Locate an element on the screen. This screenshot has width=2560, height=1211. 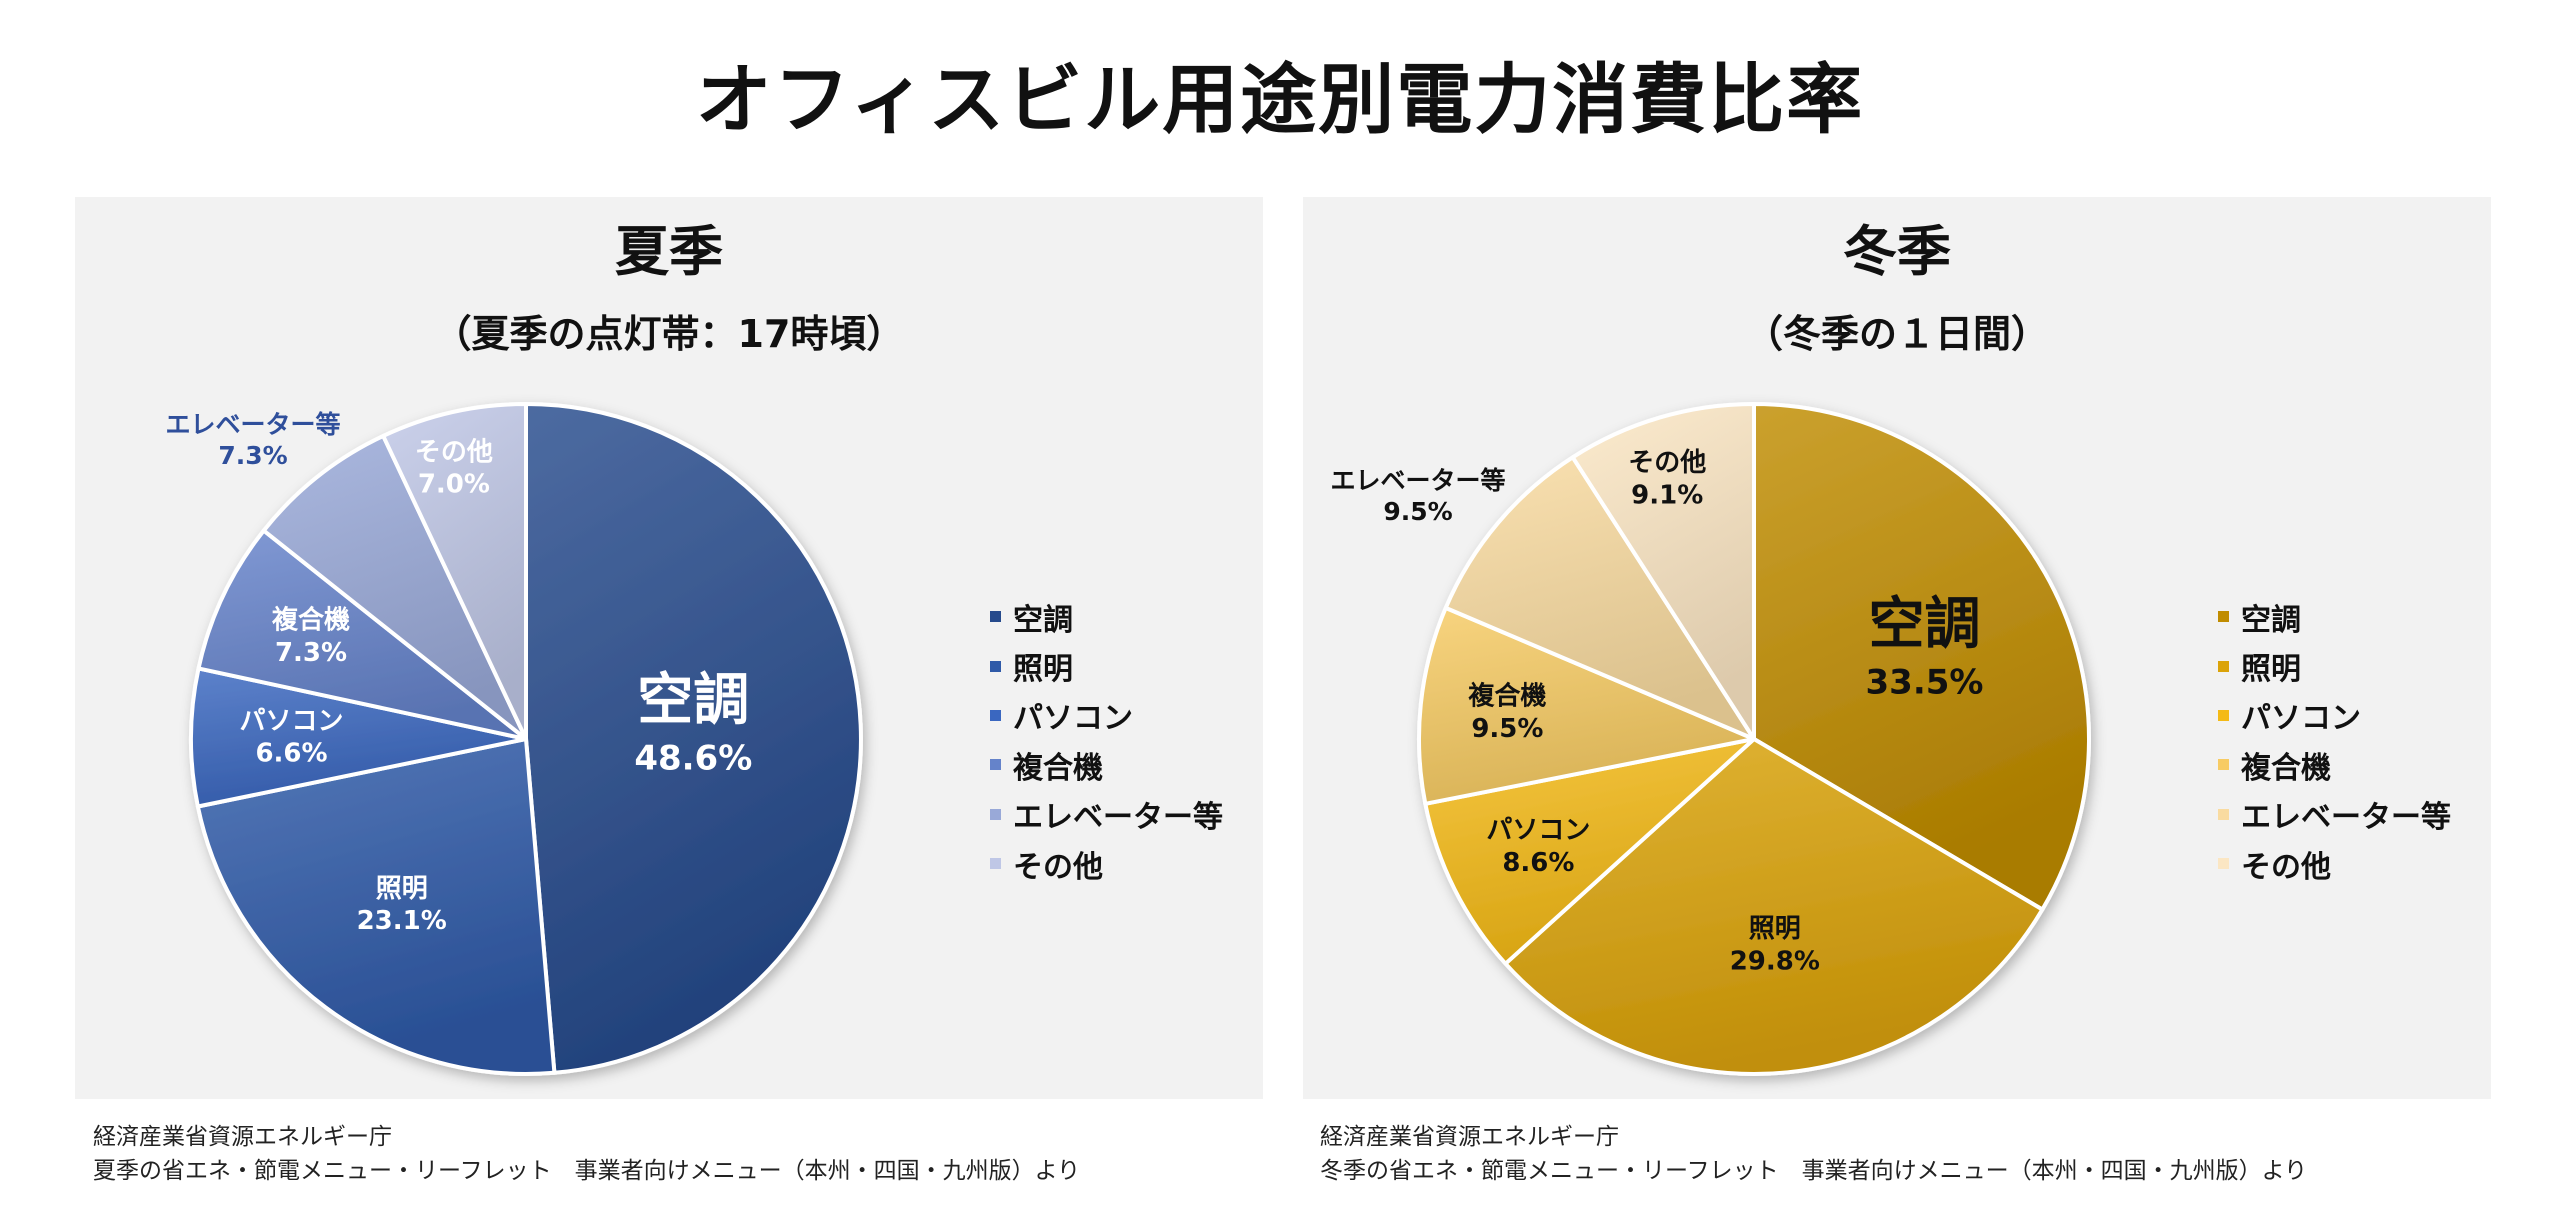
summer-slice-pc is located at coordinates (358, 737).